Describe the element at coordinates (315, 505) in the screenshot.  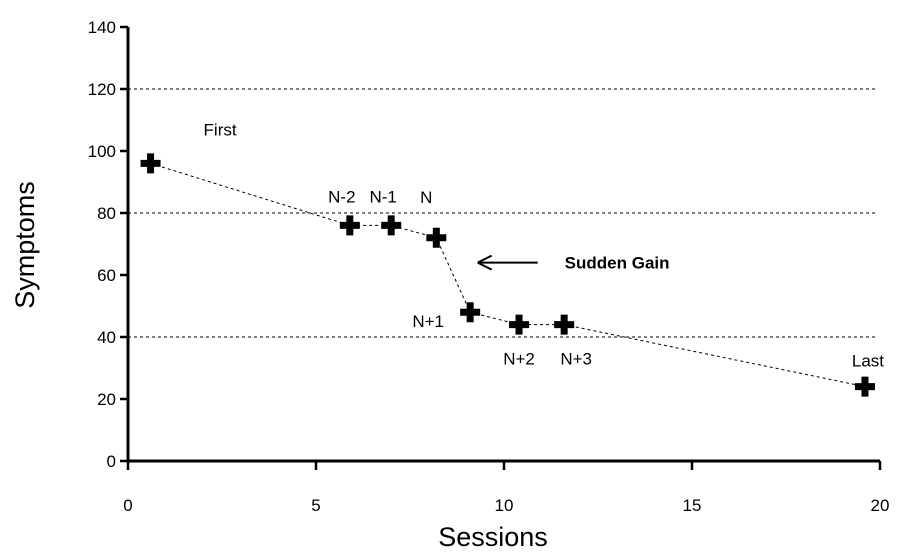
I see `x-tick-label-5: 5` at that location.